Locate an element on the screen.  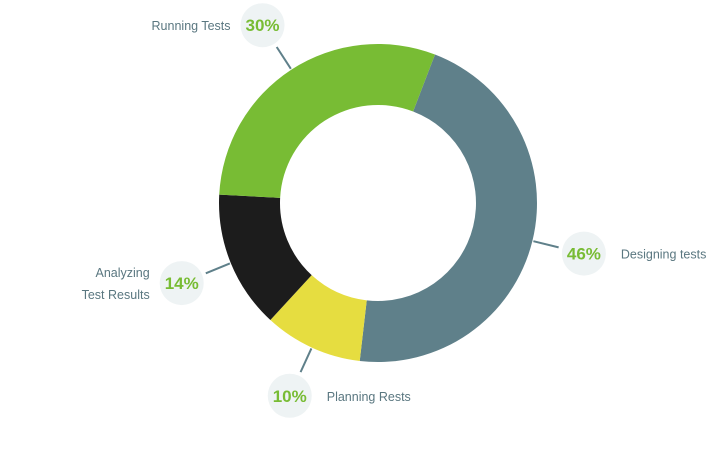
category-label-analyzing-test-results-line-1: Analyzing is located at coordinates (123, 273).